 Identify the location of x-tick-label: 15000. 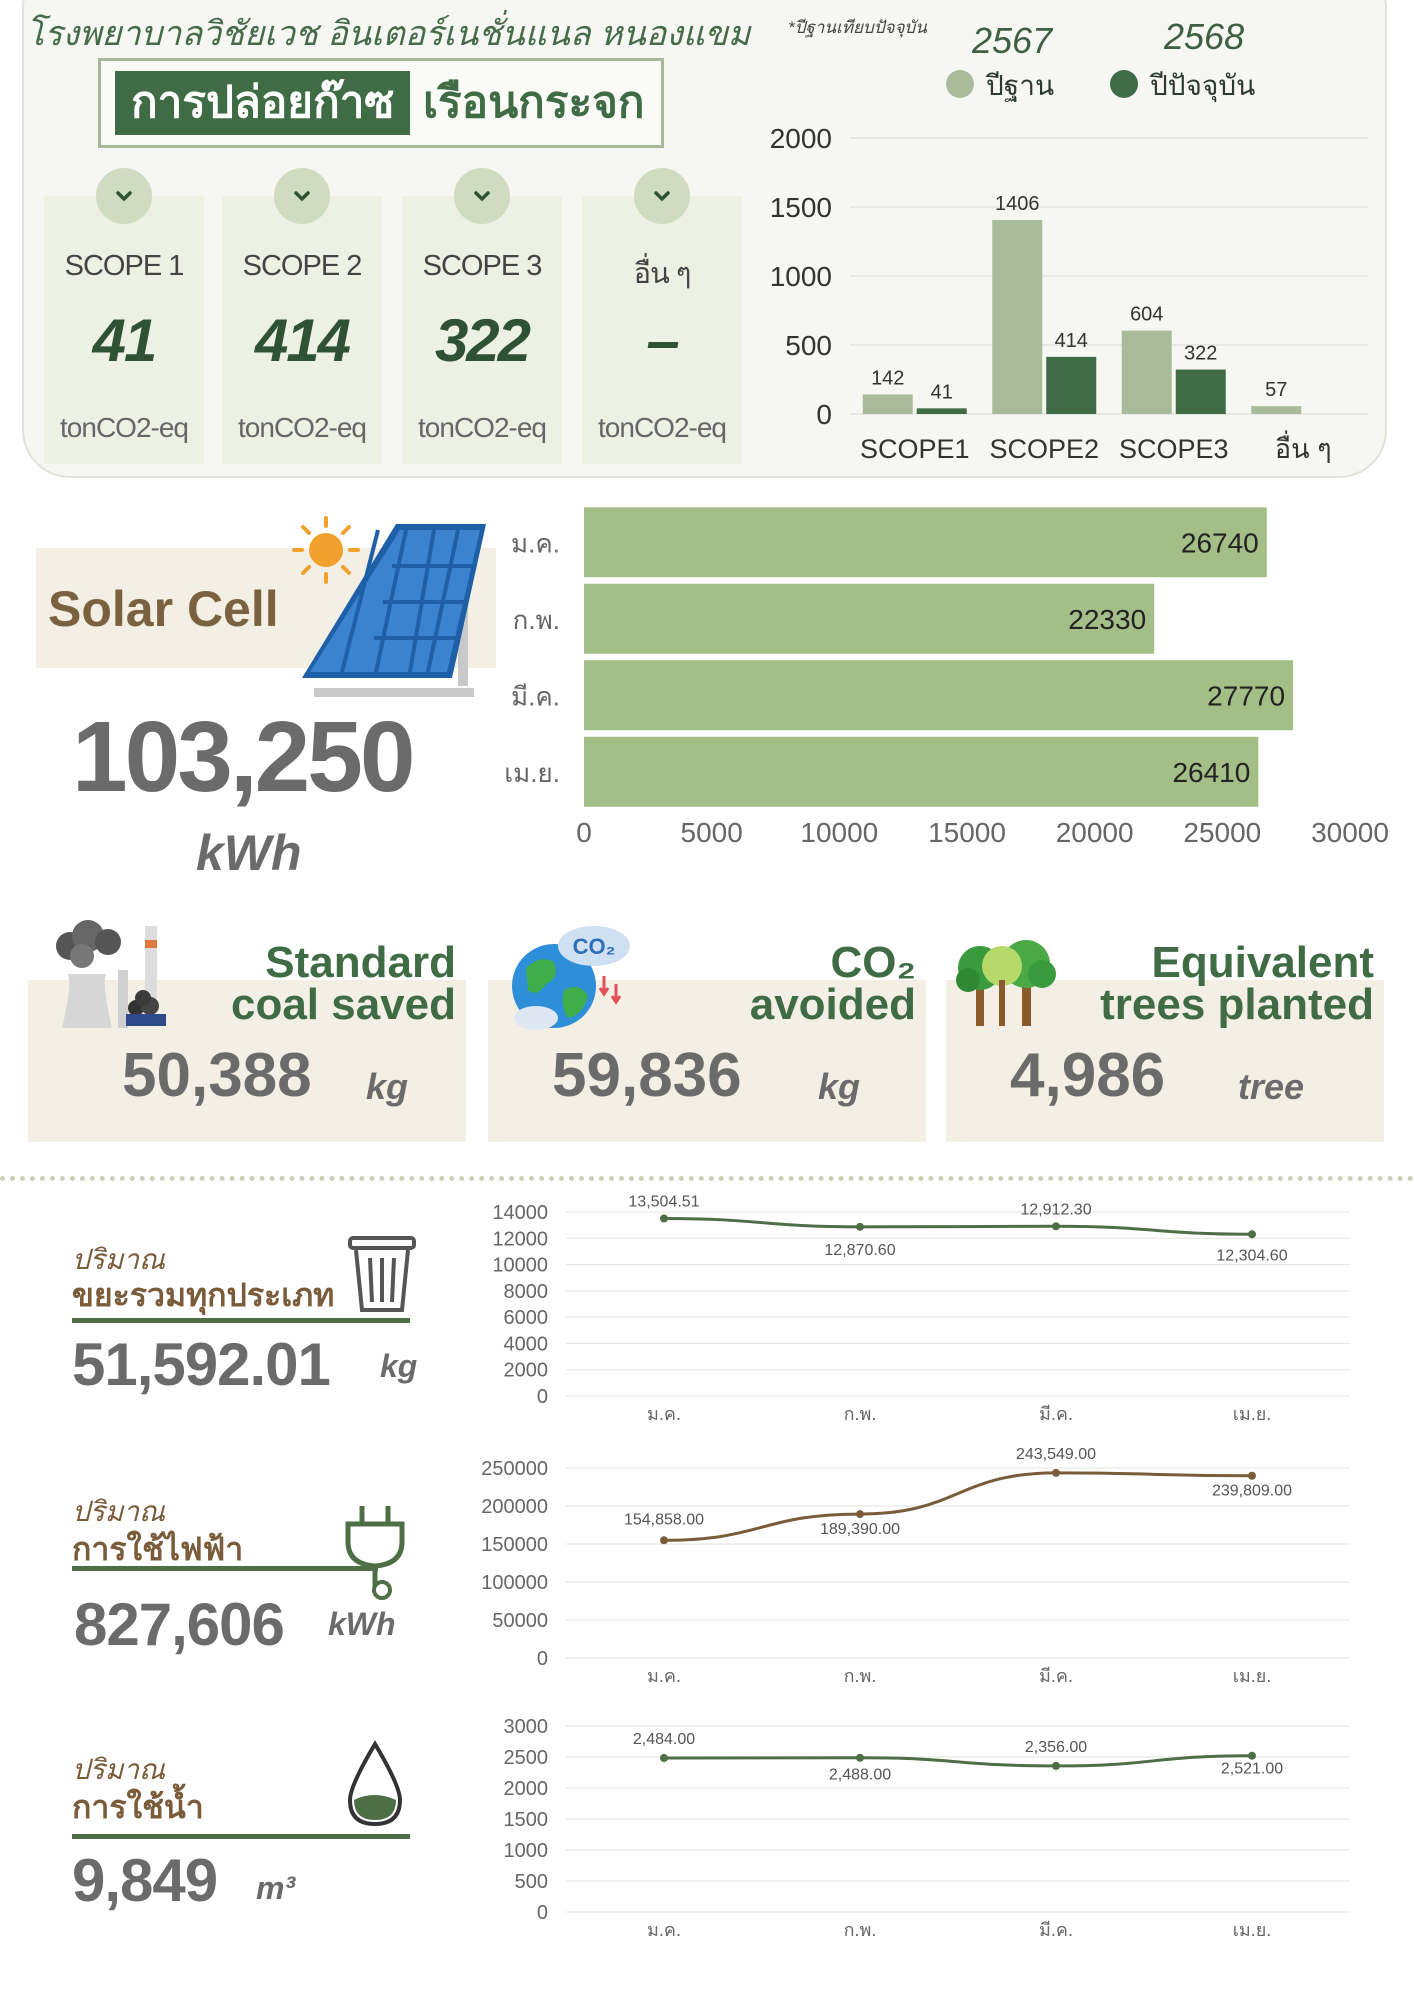
(967, 832).